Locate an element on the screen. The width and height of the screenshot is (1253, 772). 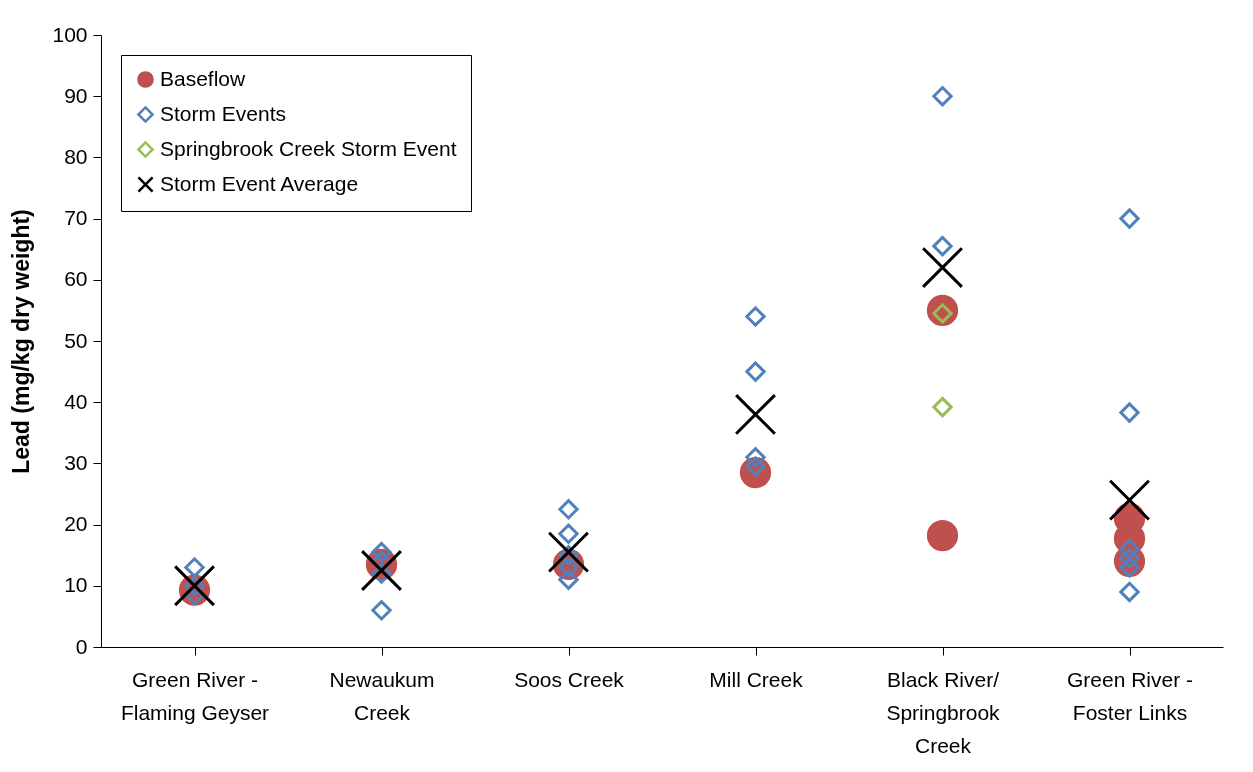
y-tick-label: 60 is located at coordinates (76, 279).